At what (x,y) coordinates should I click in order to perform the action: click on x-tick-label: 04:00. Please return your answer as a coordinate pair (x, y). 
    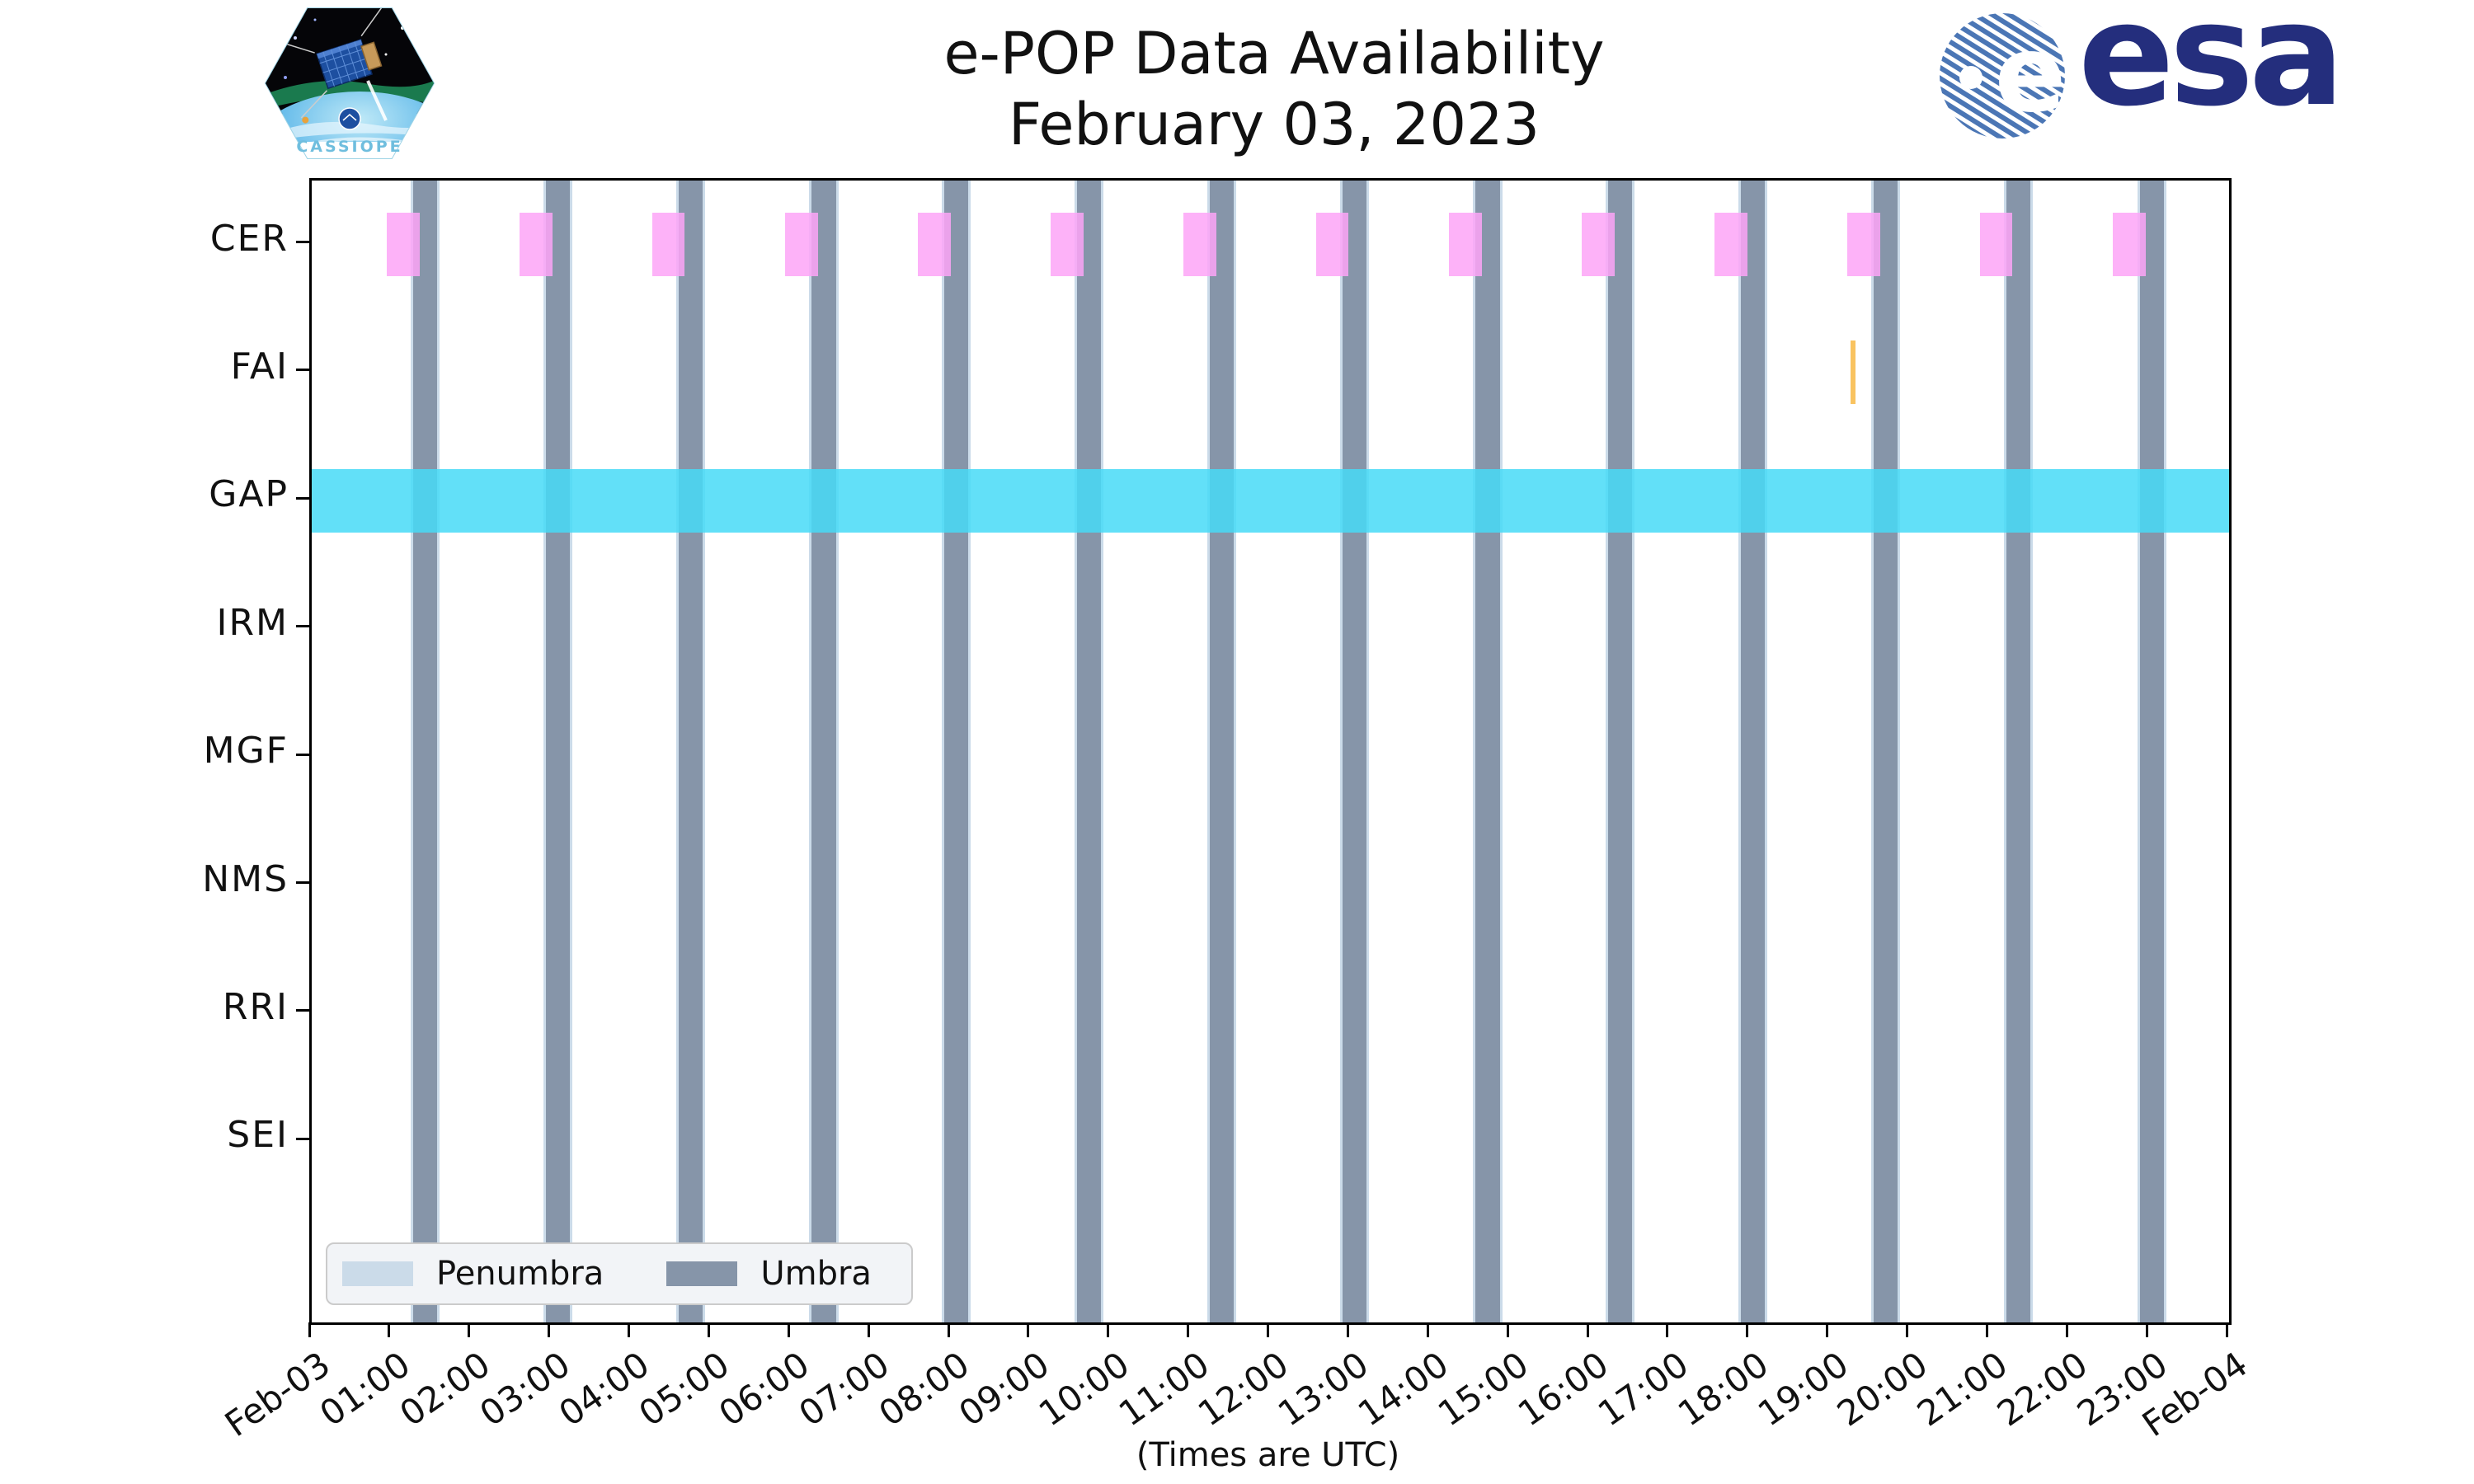
    Looking at the image, I should click on (604, 1389).